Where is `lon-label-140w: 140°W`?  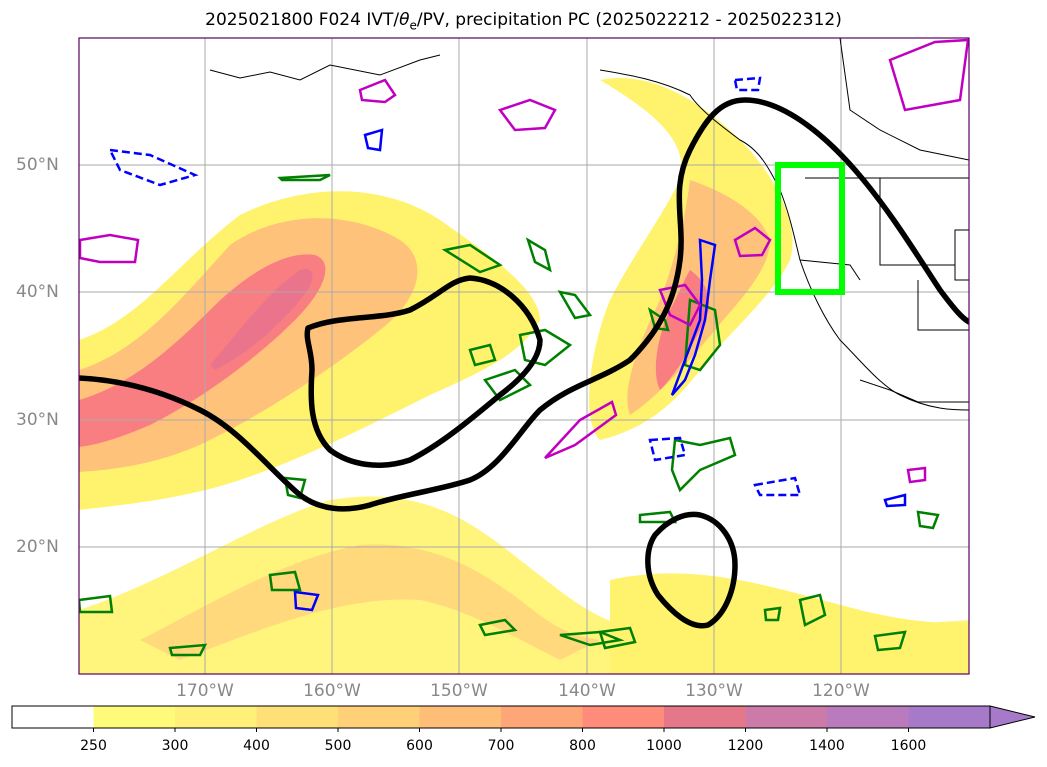
lon-label-140w: 140°W is located at coordinates (587, 691).